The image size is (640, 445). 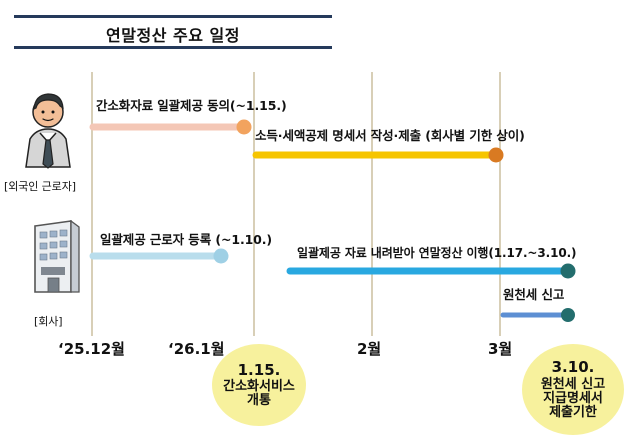 I want to click on highlight-text-line: 원천세 신고, so click(x=573, y=384).